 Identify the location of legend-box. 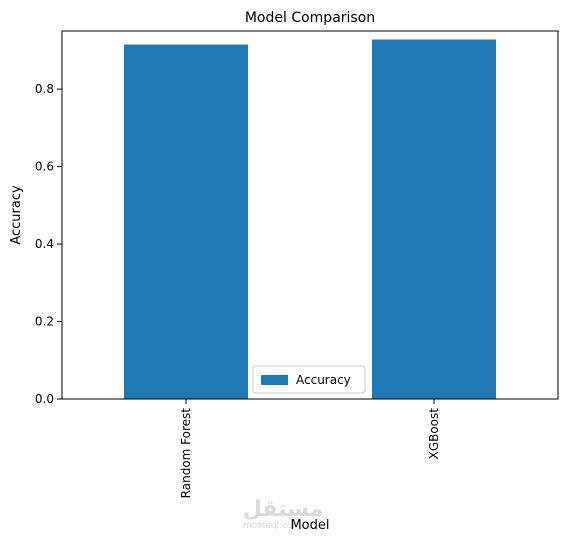
(309, 379).